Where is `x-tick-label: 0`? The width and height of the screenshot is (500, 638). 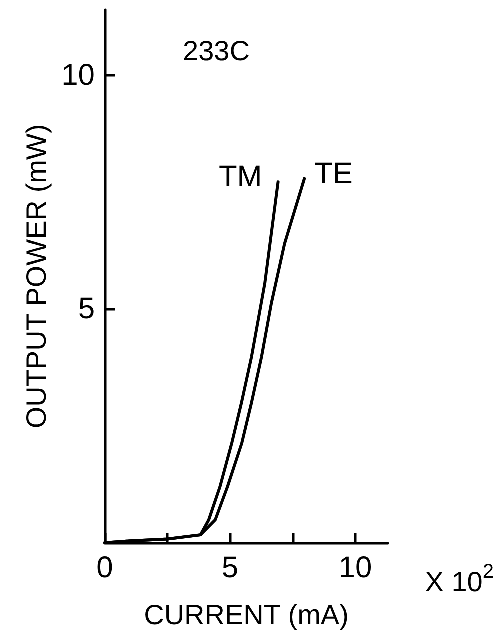 x-tick-label: 0 is located at coordinates (105, 568).